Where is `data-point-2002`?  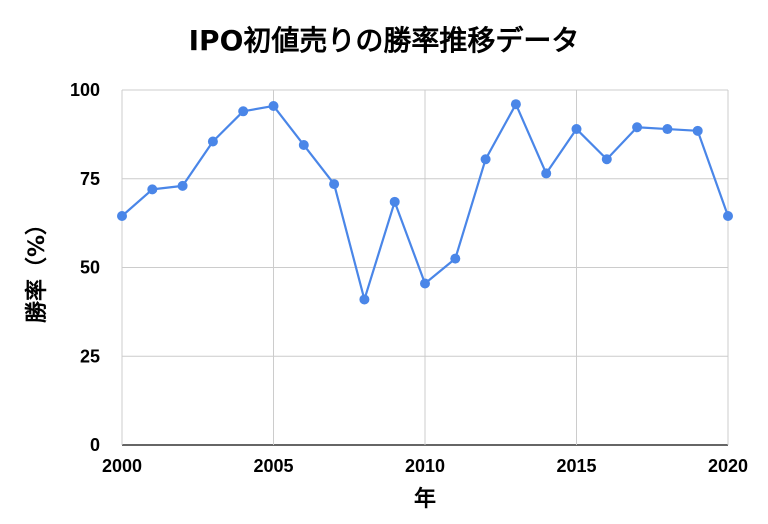 data-point-2002 is located at coordinates (182, 185).